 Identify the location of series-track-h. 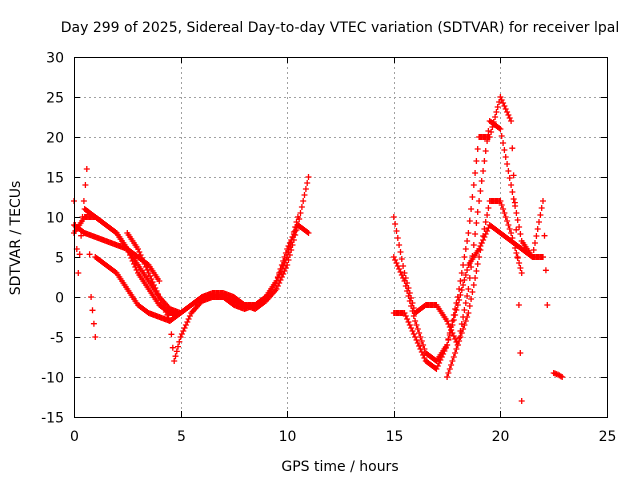
(457, 273).